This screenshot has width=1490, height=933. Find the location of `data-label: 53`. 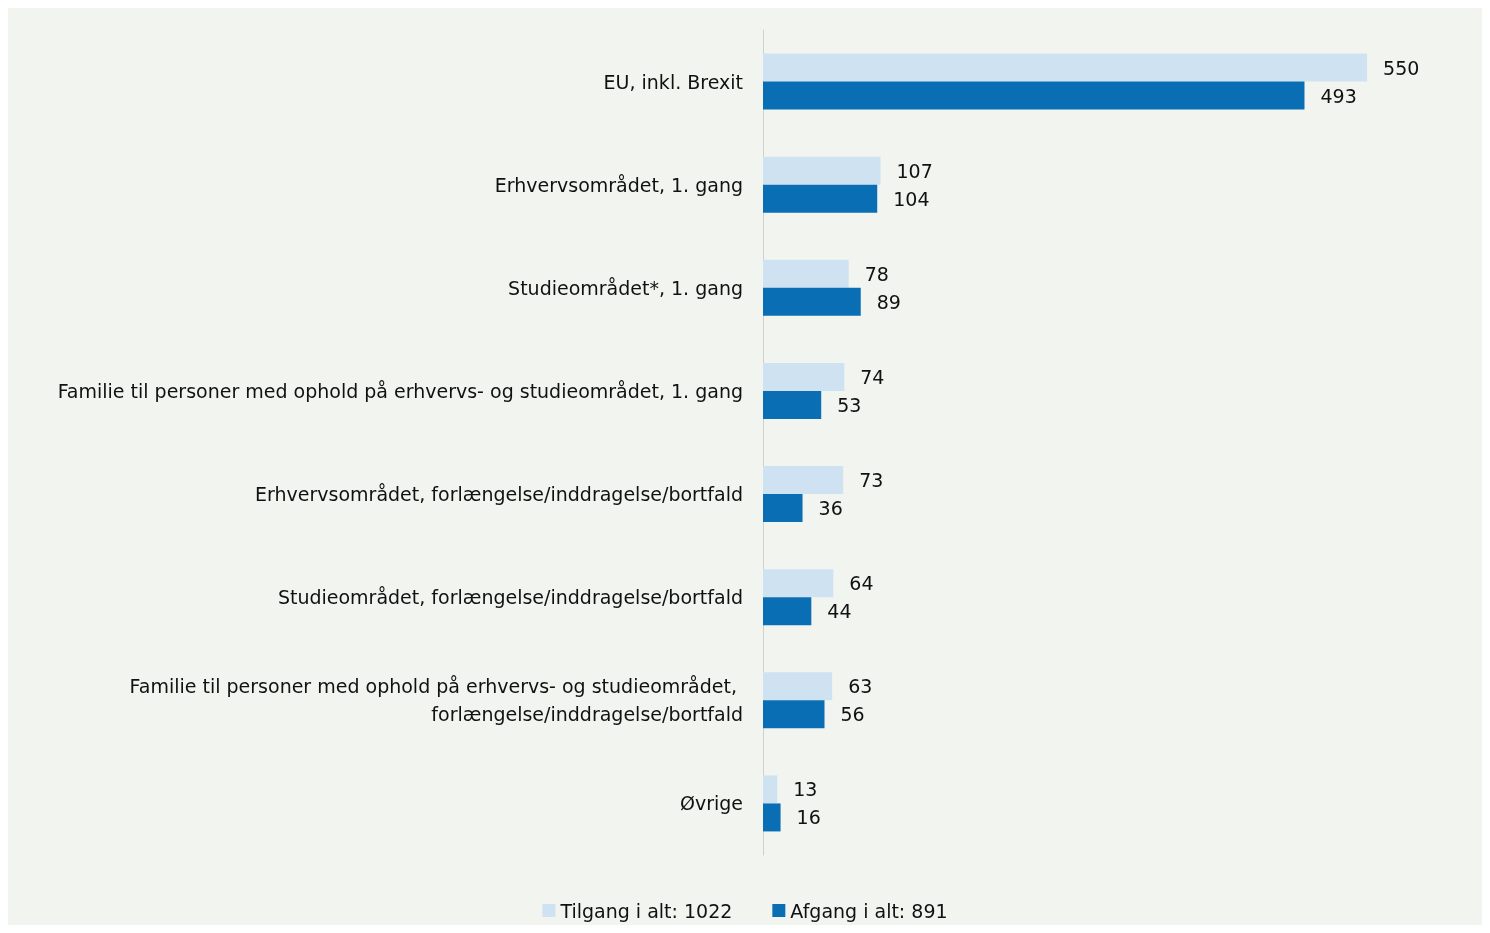

data-label: 53 is located at coordinates (849, 404).